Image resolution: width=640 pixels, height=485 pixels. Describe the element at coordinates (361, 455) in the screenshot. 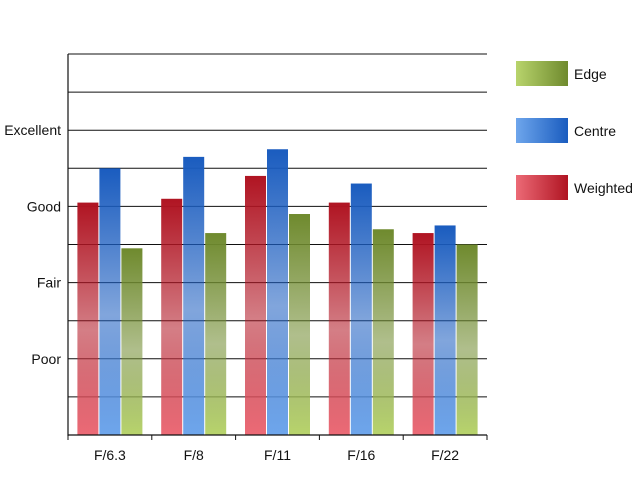

I see `x-tick-label: F/16` at that location.